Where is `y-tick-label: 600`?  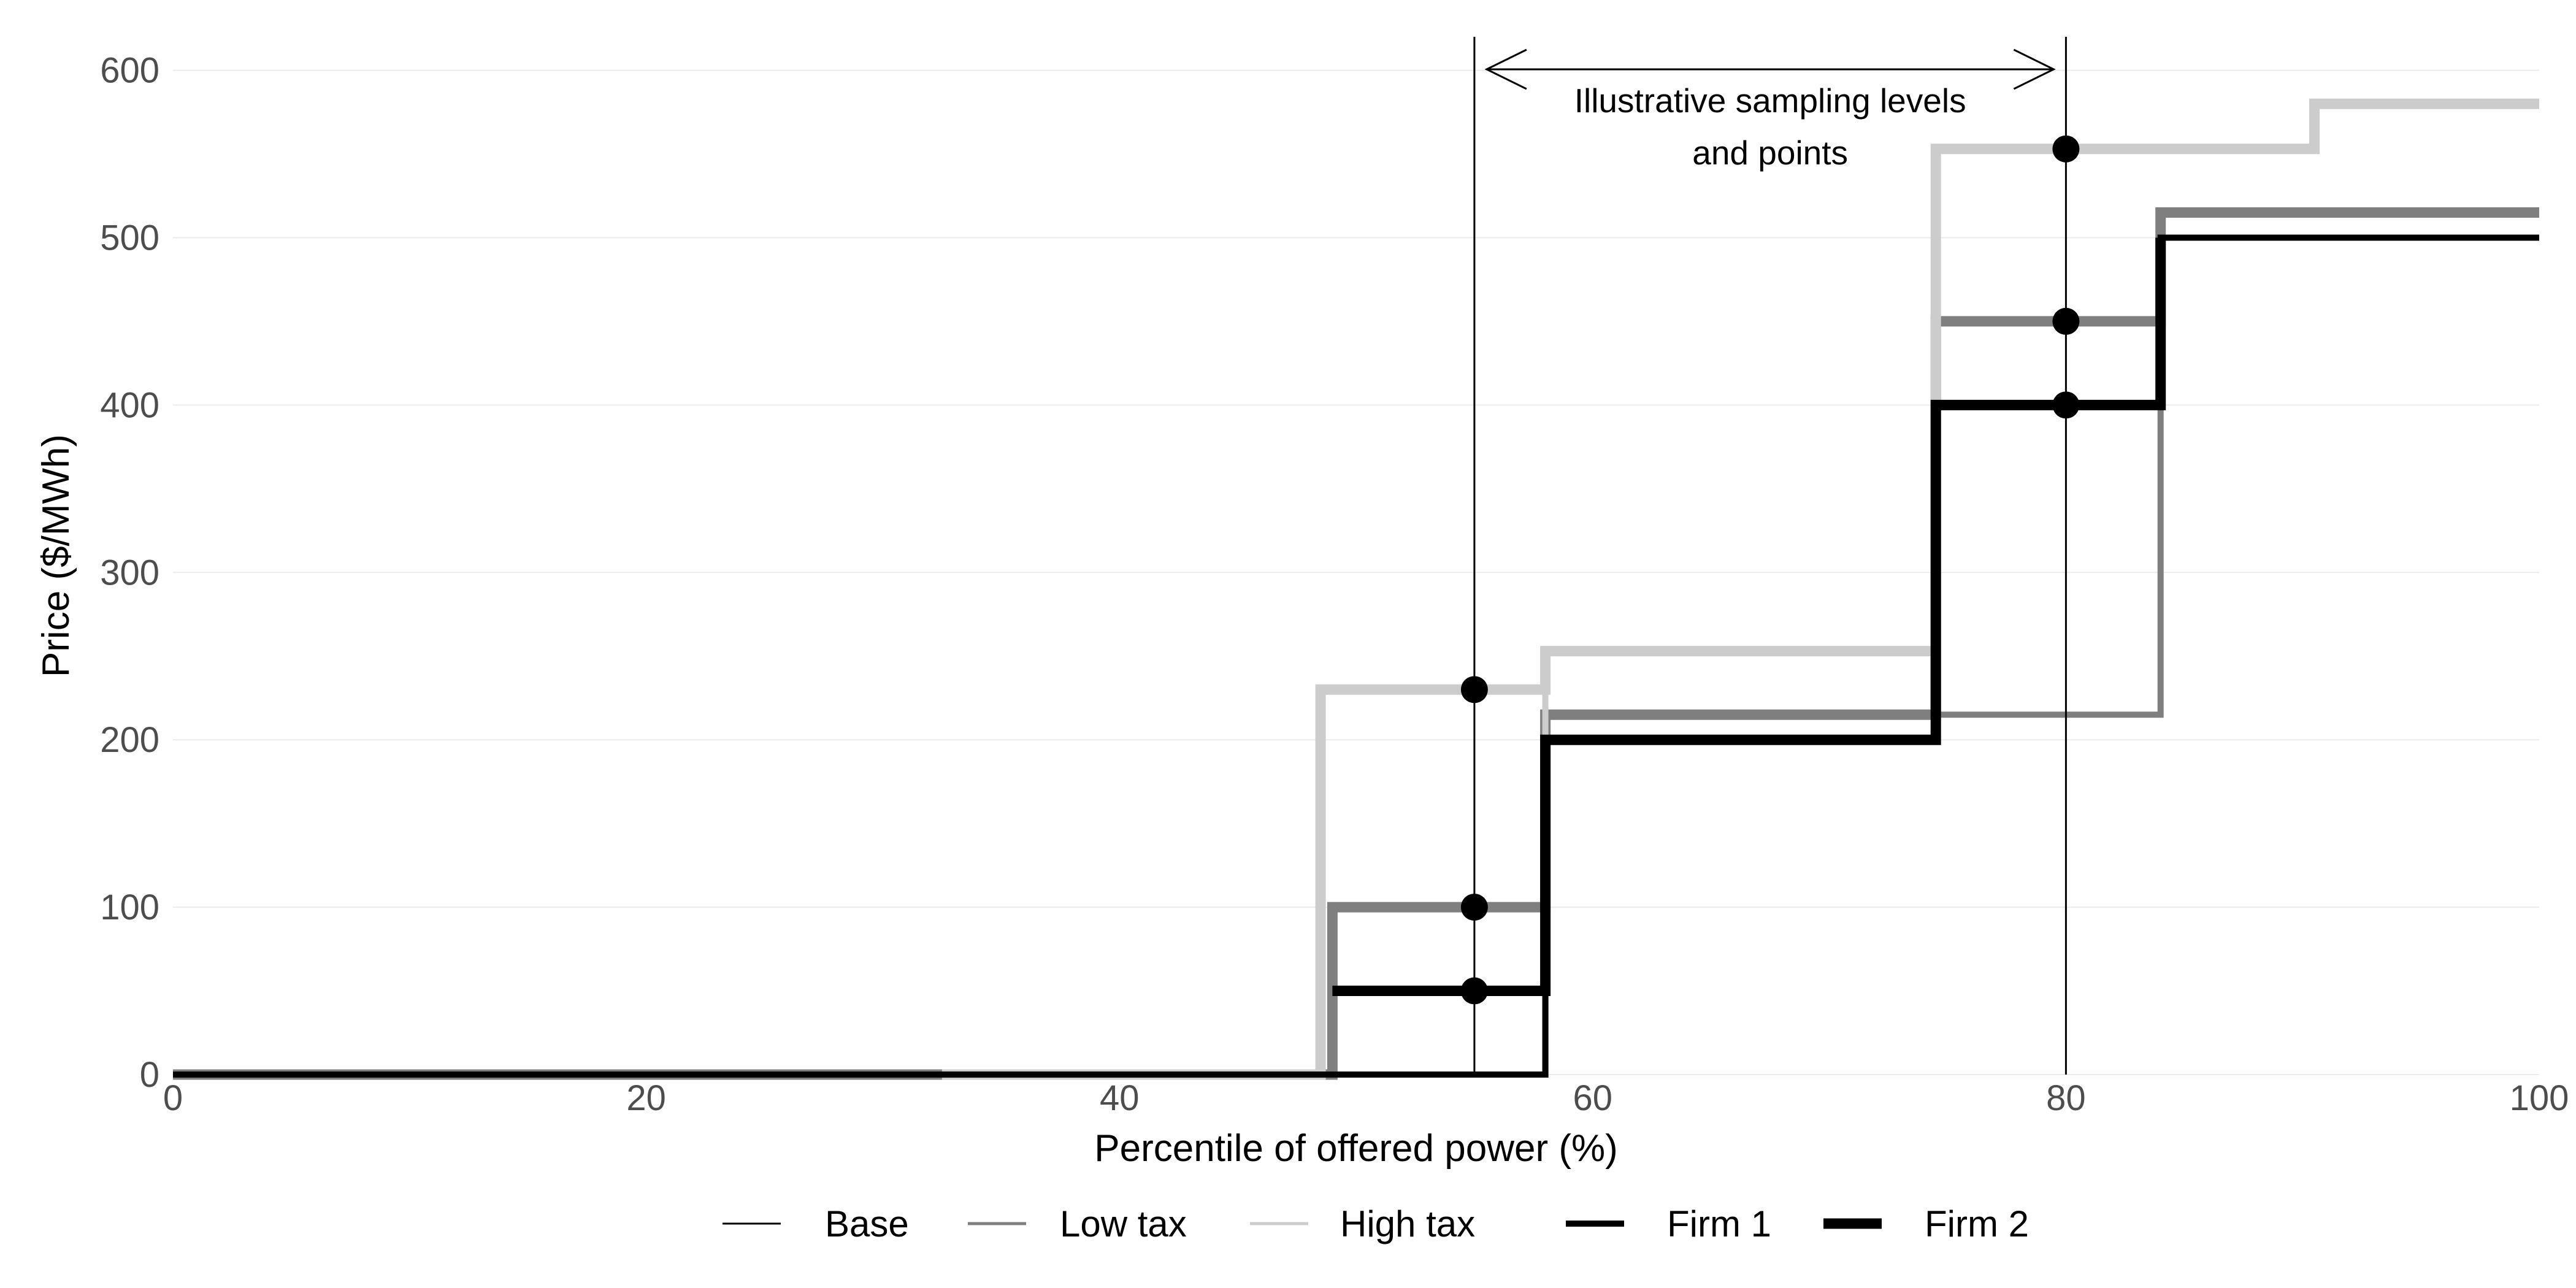 y-tick-label: 600 is located at coordinates (129, 71).